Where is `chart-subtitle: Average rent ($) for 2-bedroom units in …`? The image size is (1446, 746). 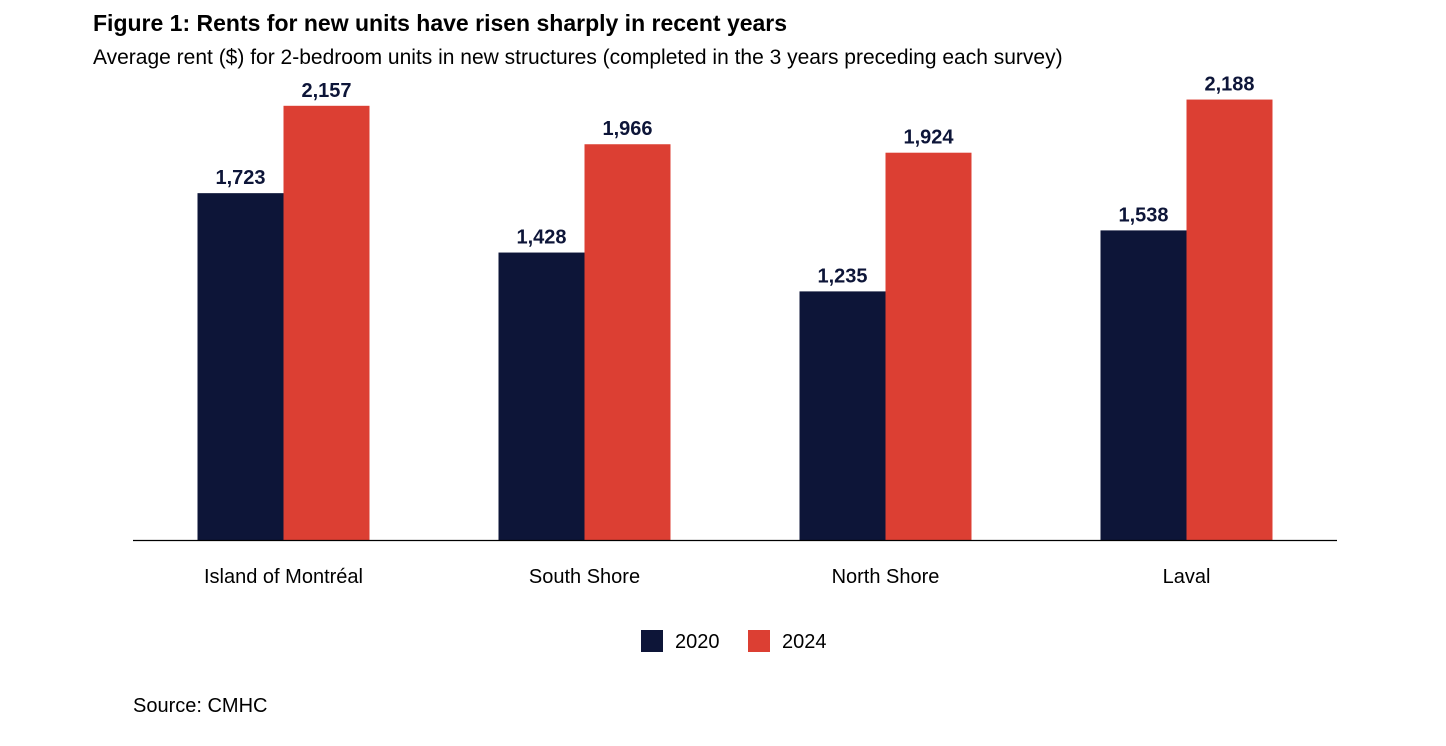
chart-subtitle: Average rent ($) for 2-bedroom units in … is located at coordinates (578, 57).